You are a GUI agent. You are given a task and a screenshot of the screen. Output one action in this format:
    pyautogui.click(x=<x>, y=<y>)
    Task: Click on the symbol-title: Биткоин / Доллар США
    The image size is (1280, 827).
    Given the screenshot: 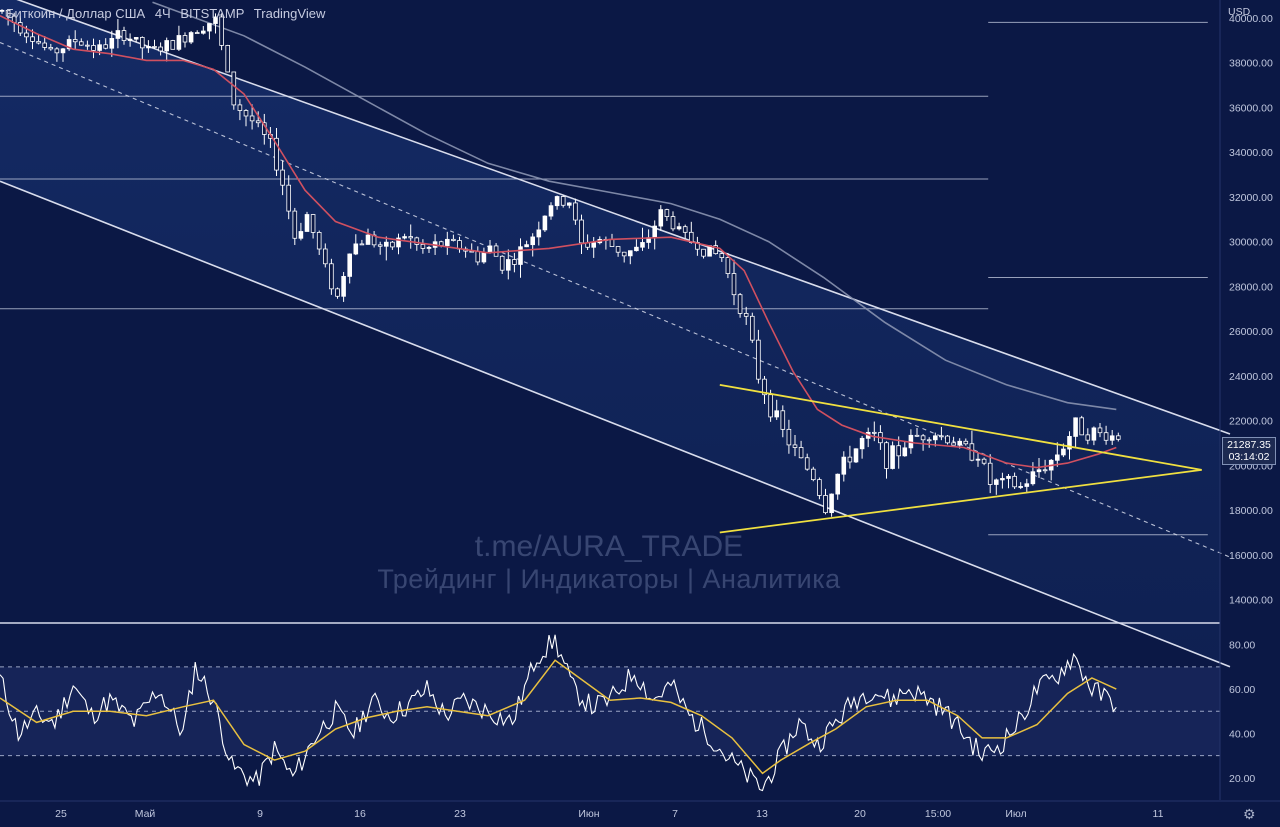 What is the action you would take?
    pyautogui.click(x=76, y=13)
    